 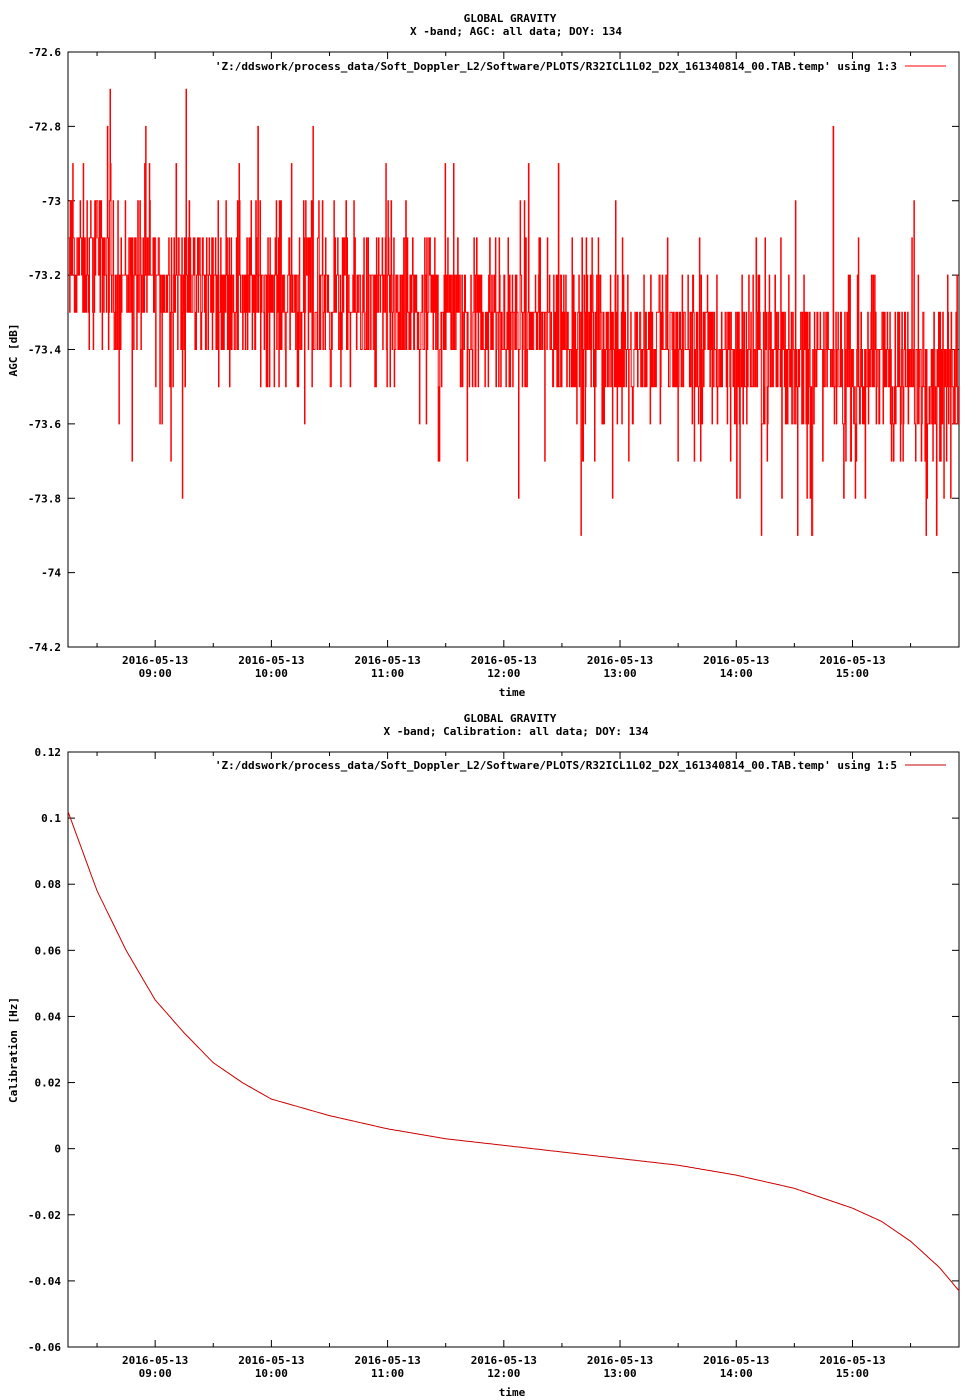 I want to click on y-tick-label: -0.06, so click(x=44, y=1347).